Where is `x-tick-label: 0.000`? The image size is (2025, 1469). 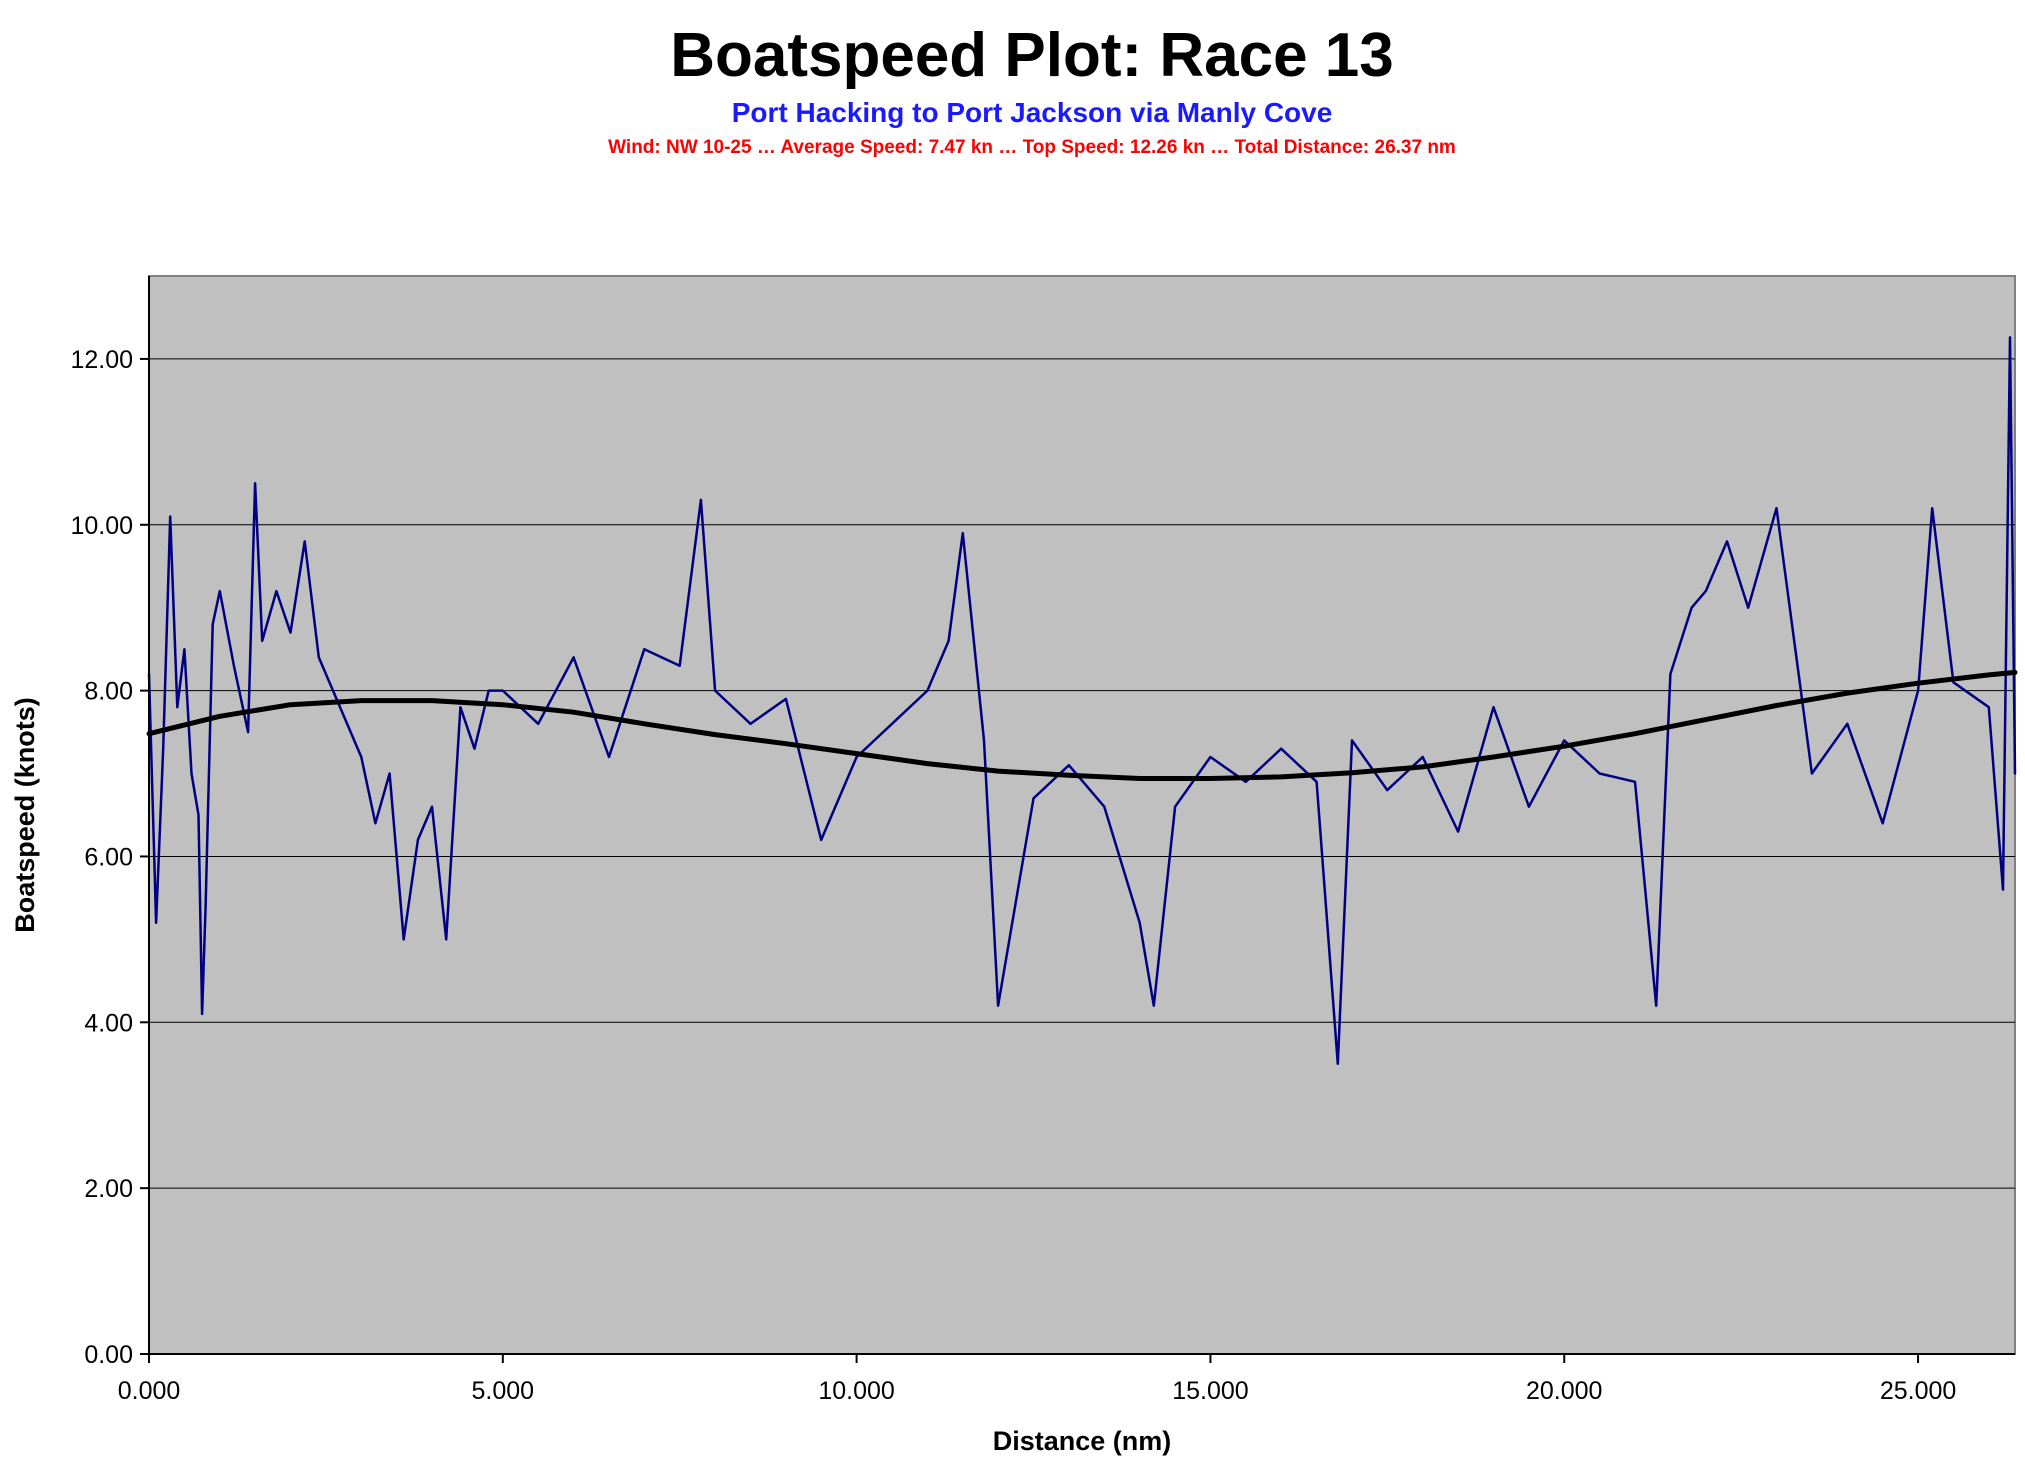
x-tick-label: 0.000 is located at coordinates (149, 1391).